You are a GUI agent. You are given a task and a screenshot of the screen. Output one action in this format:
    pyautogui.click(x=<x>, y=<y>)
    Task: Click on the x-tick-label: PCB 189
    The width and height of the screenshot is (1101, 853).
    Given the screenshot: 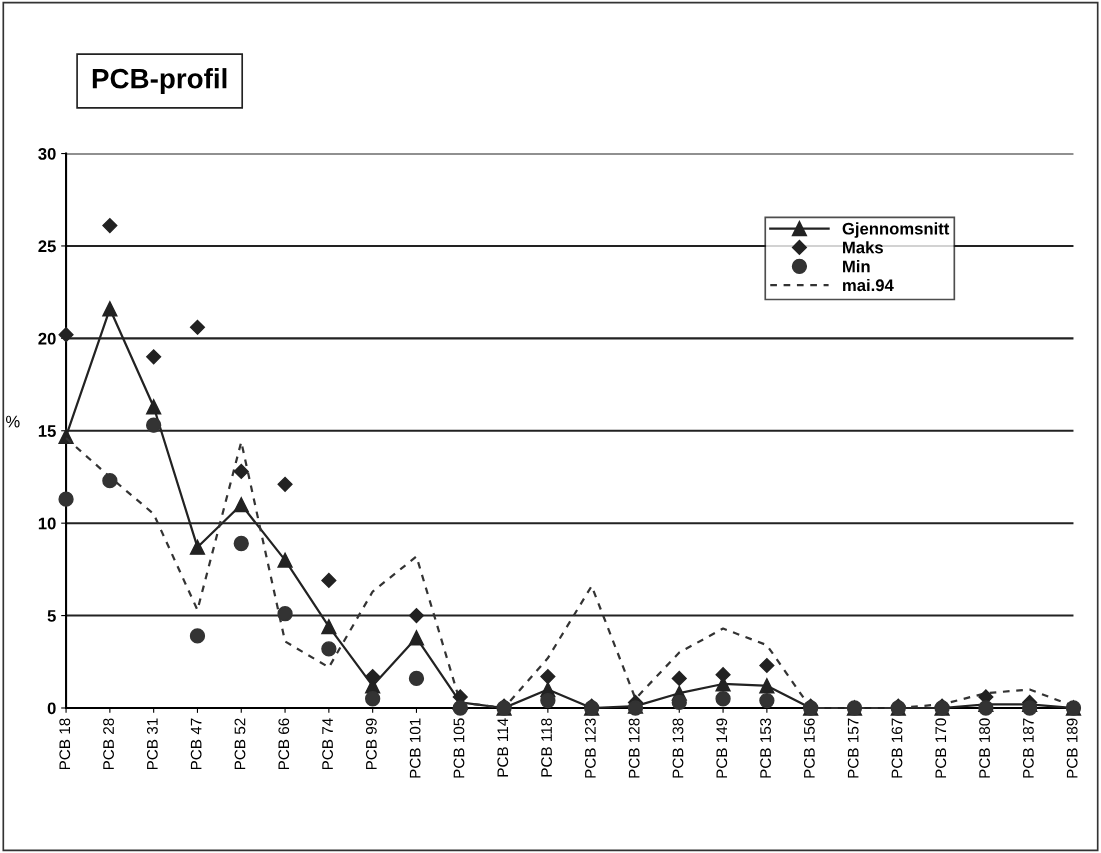 What is the action you would take?
    pyautogui.click(x=1072, y=748)
    